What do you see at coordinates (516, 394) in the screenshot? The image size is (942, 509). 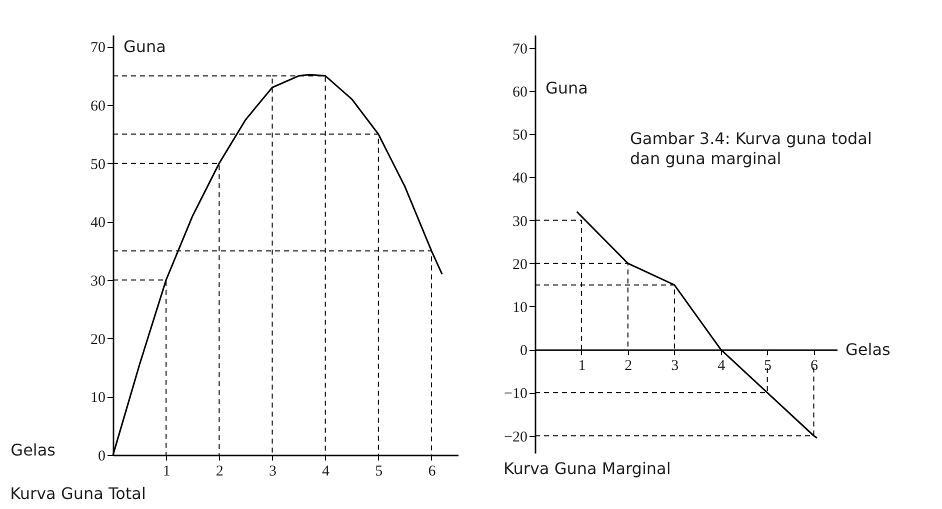 I see `y-tick-label: −10` at bounding box center [516, 394].